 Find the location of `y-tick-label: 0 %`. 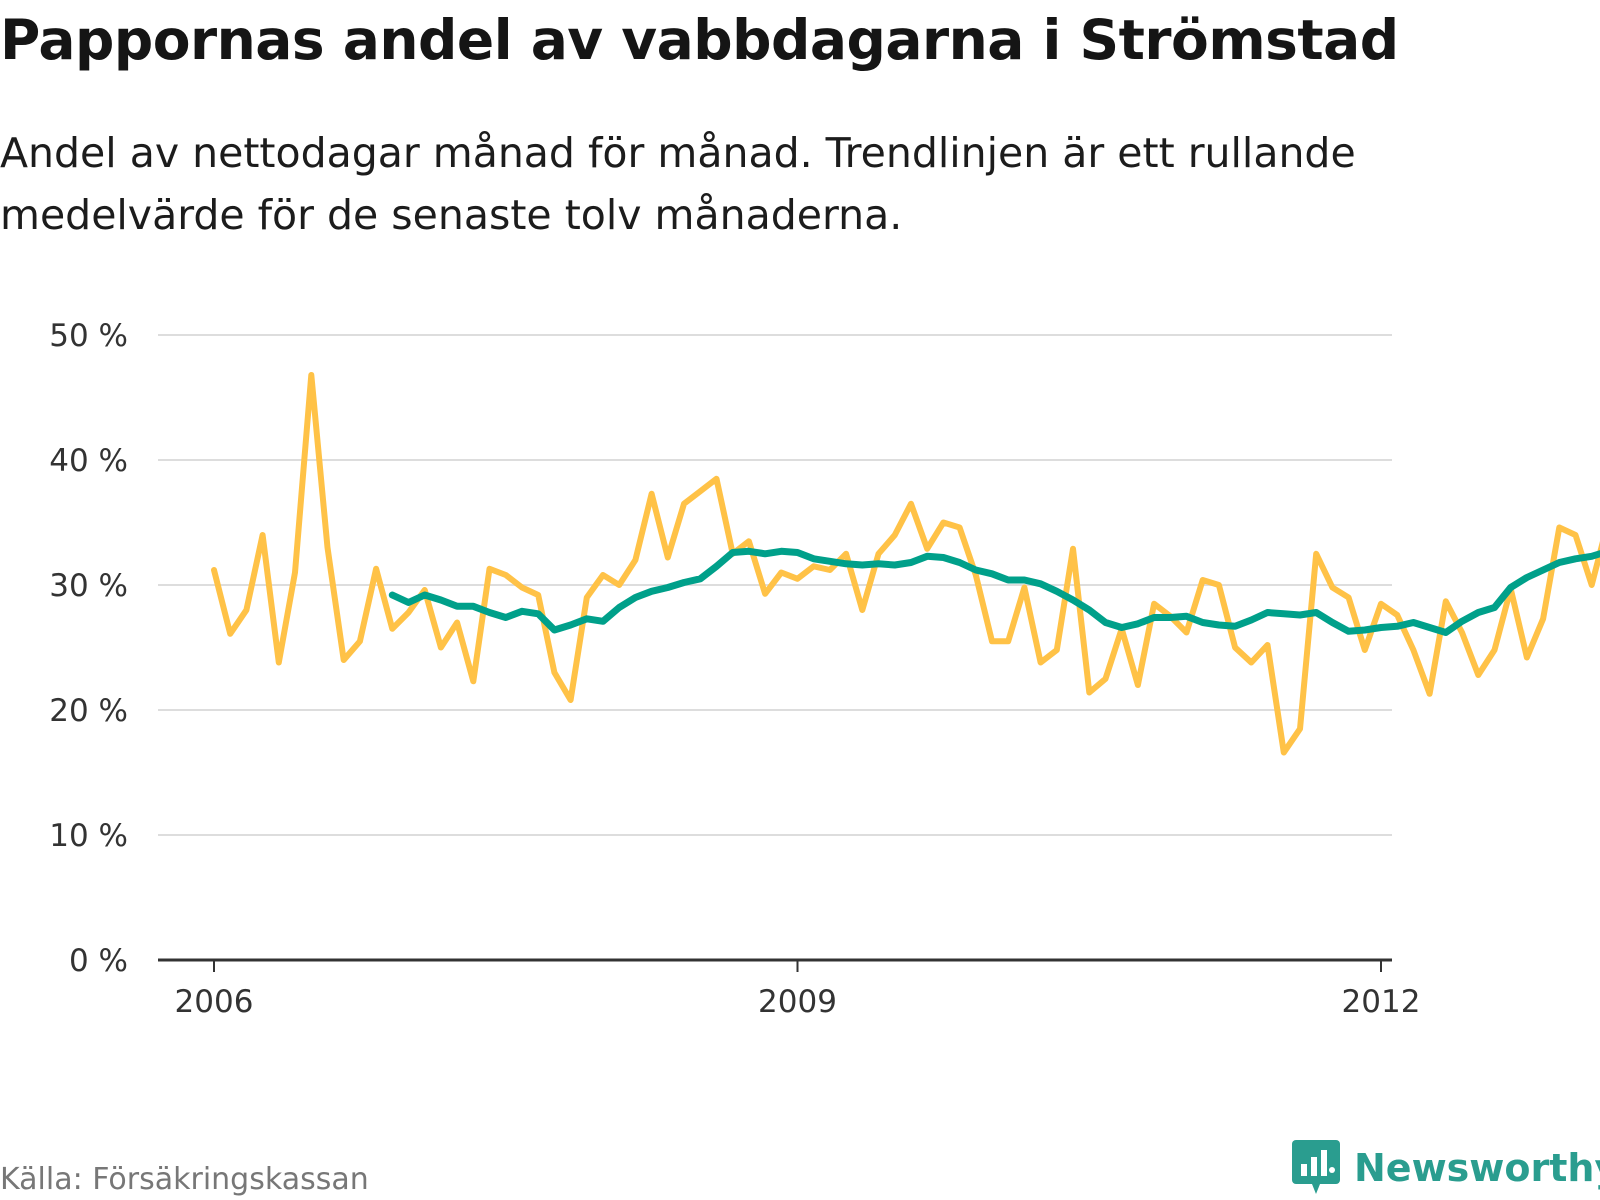

y-tick-label: 0 % is located at coordinates (98, 961).